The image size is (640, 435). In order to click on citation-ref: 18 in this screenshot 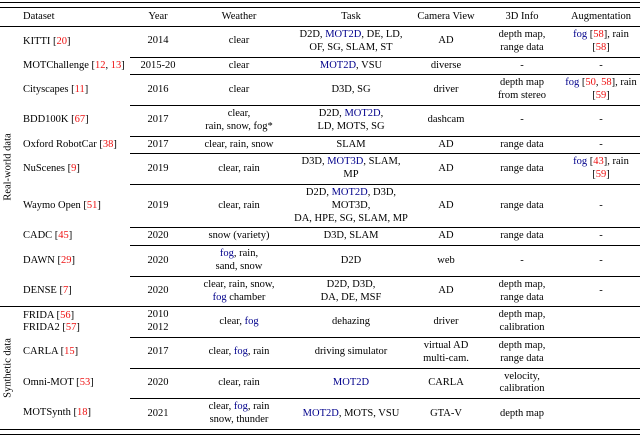, I will do `click(82, 413)`.